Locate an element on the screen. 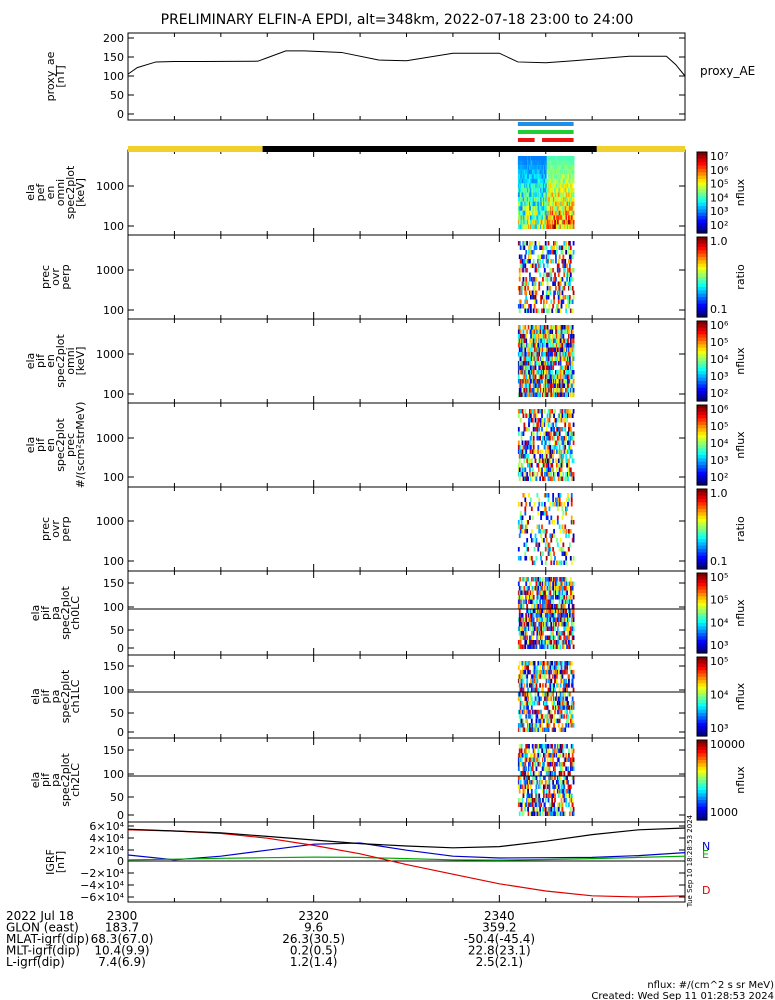 This screenshot has width=775, height=1000. igrf-legend-D: D is located at coordinates (706, 890).